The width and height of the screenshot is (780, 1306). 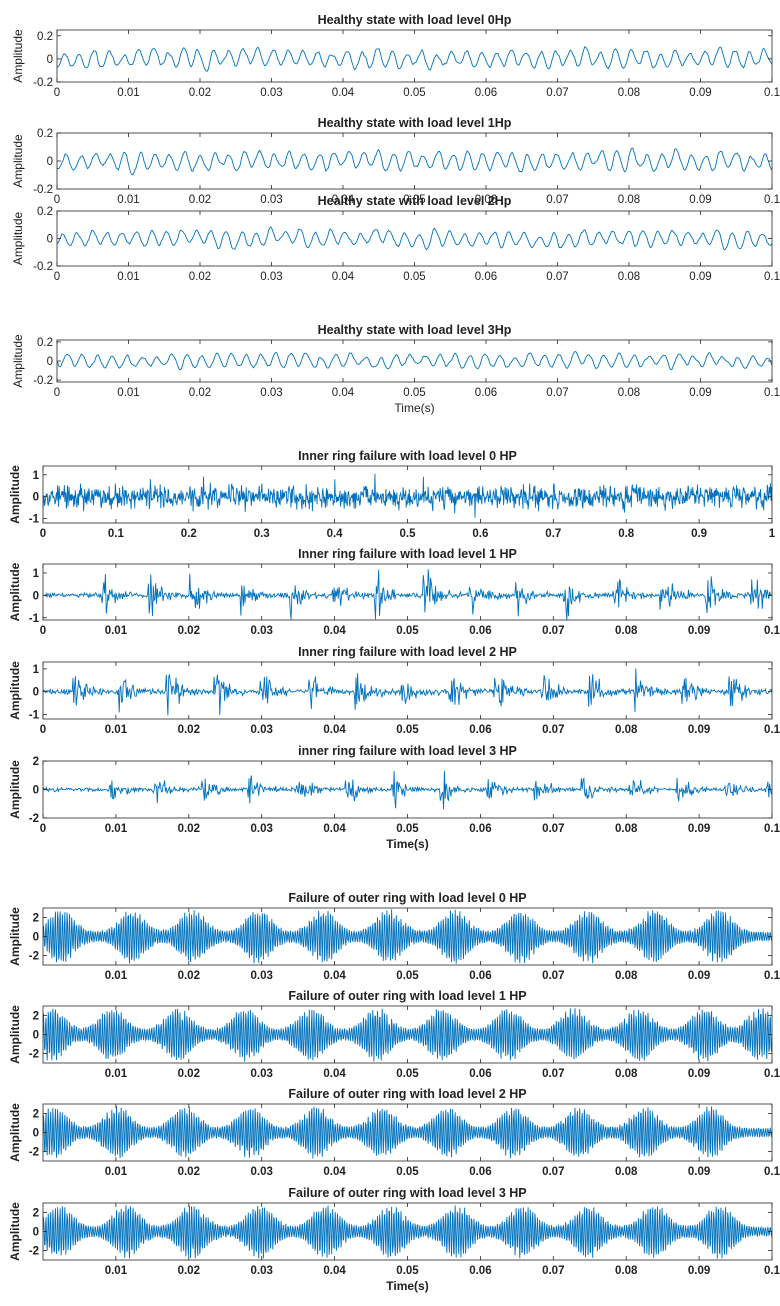 What do you see at coordinates (43, 190) in the screenshot?
I see `y-tick-label: -0.2` at bounding box center [43, 190].